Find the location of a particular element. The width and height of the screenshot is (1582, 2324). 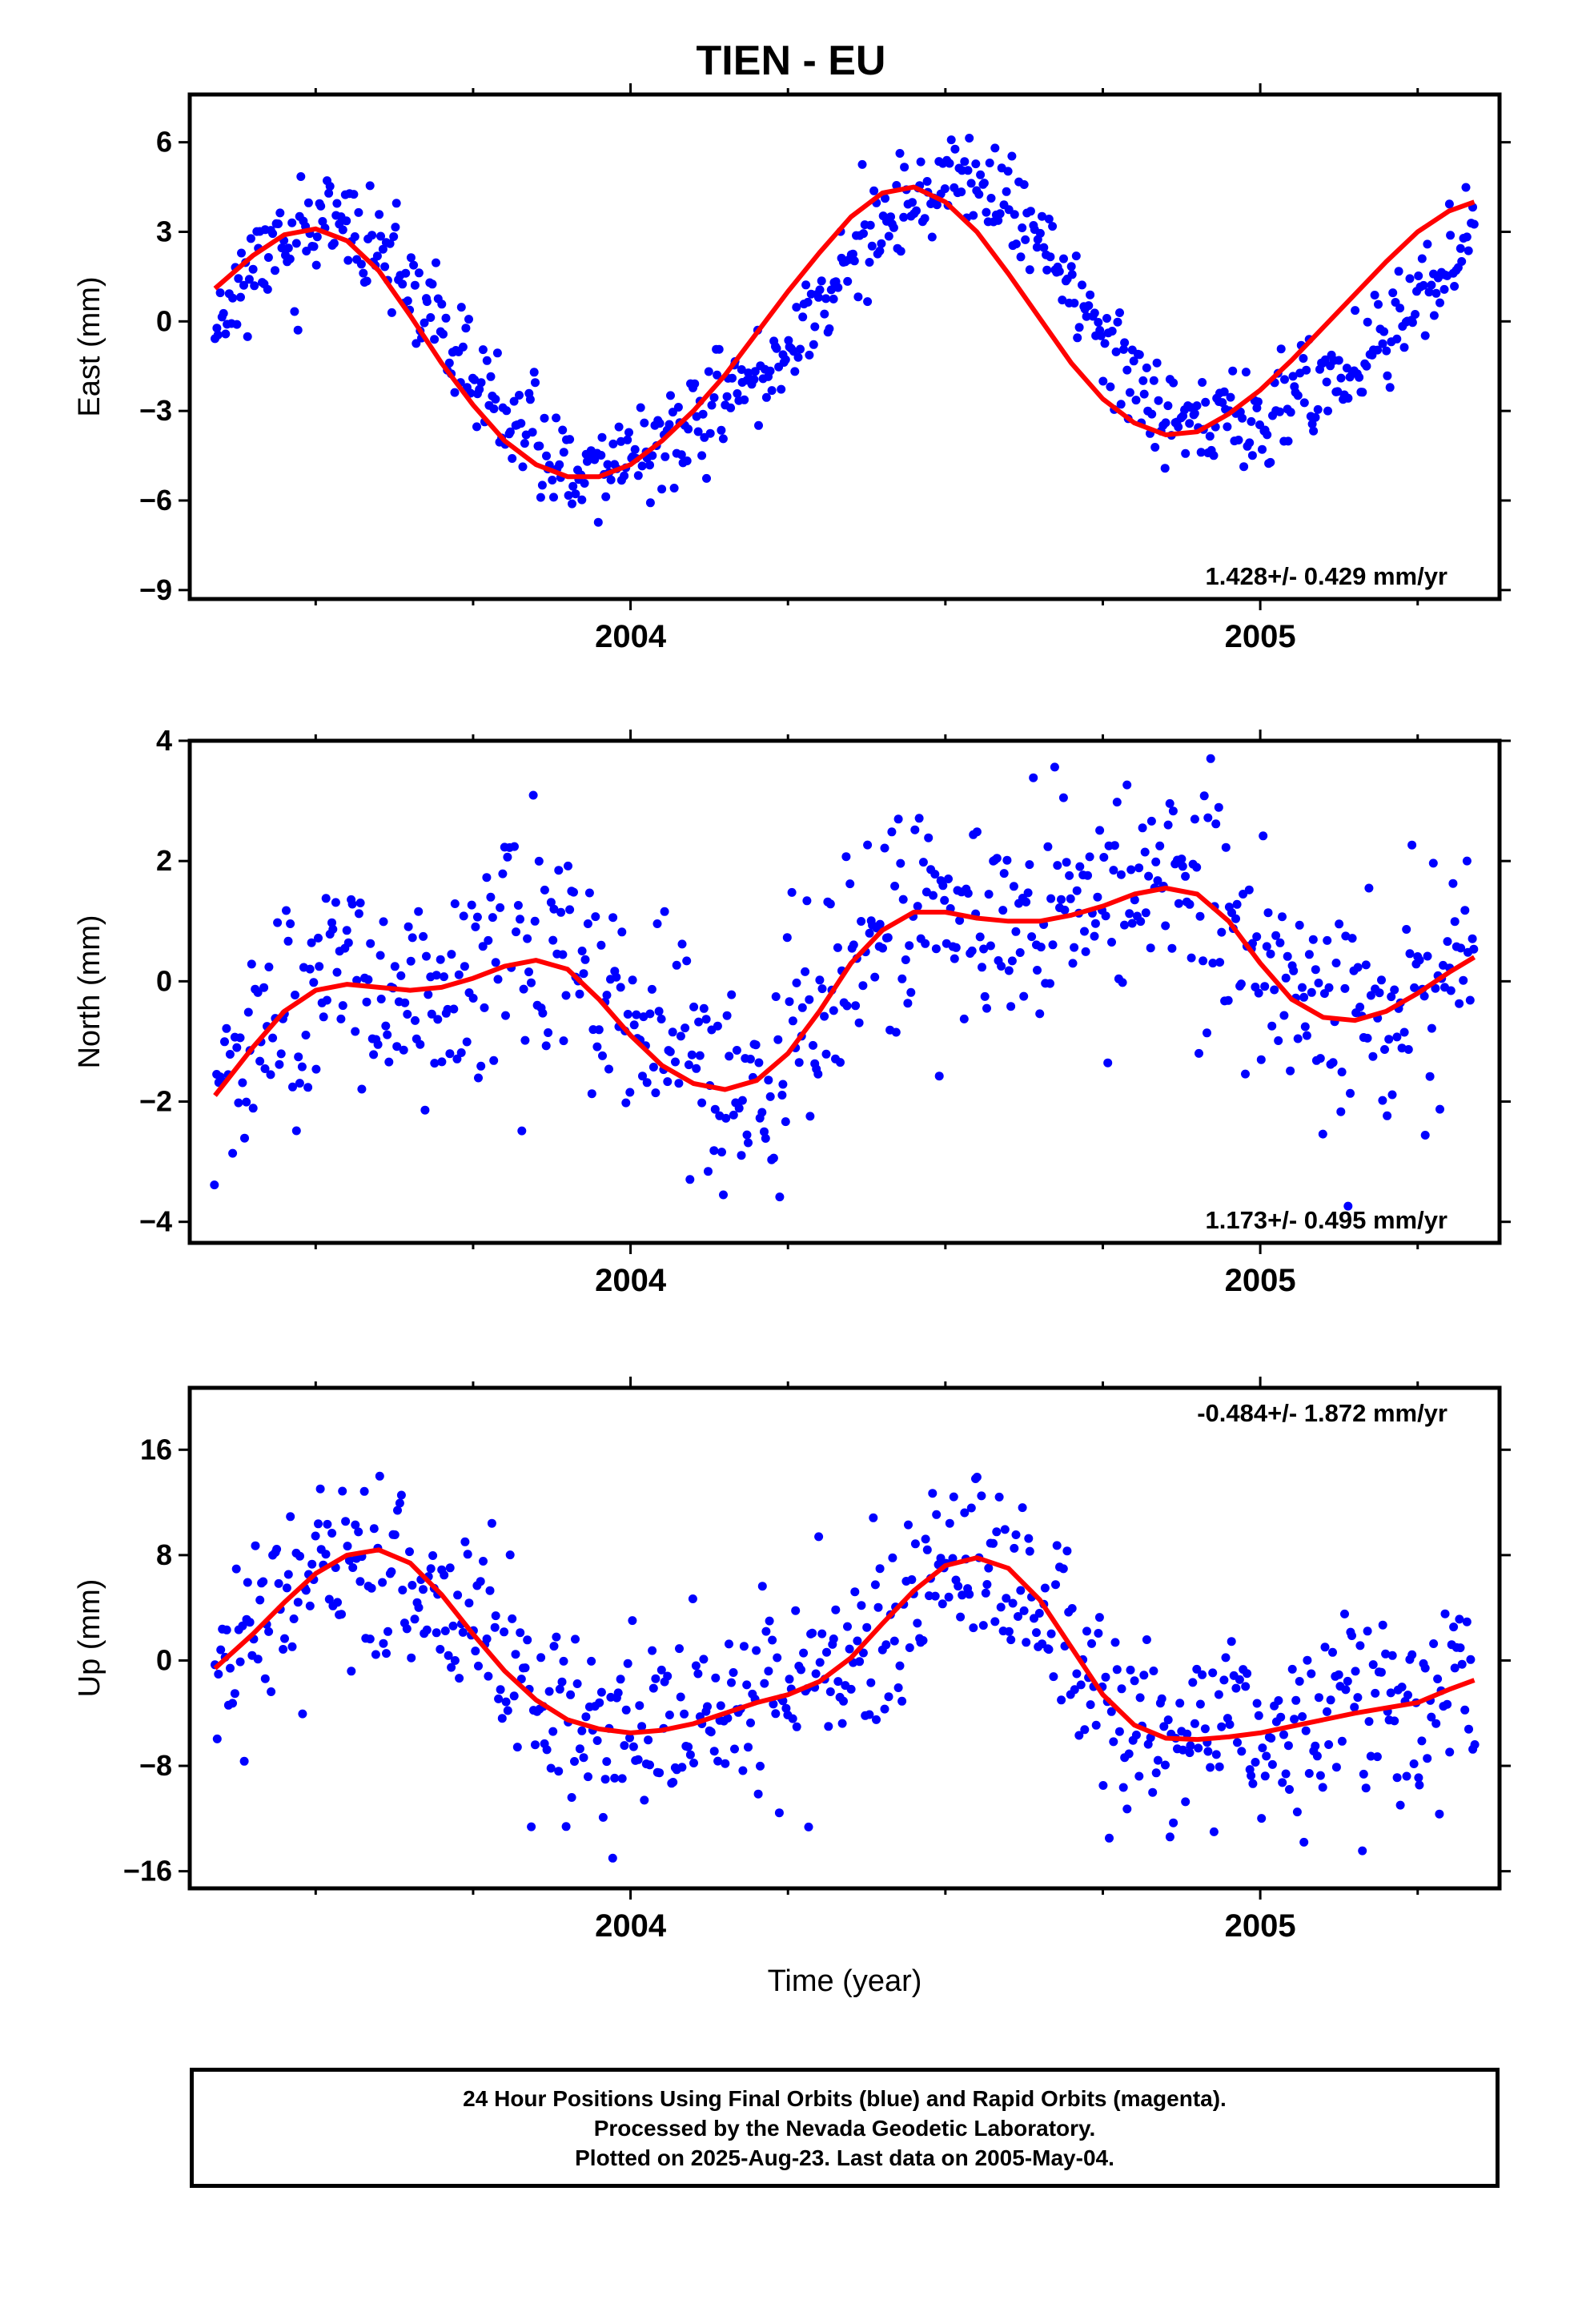

rate-label: 1.428+/- 0.429 mm/yr is located at coordinates (1327, 576).